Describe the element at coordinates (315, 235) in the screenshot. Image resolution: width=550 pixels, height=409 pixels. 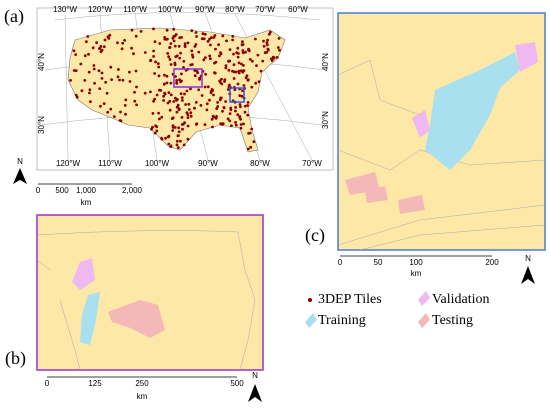
I see `panel-label: (c)` at that location.